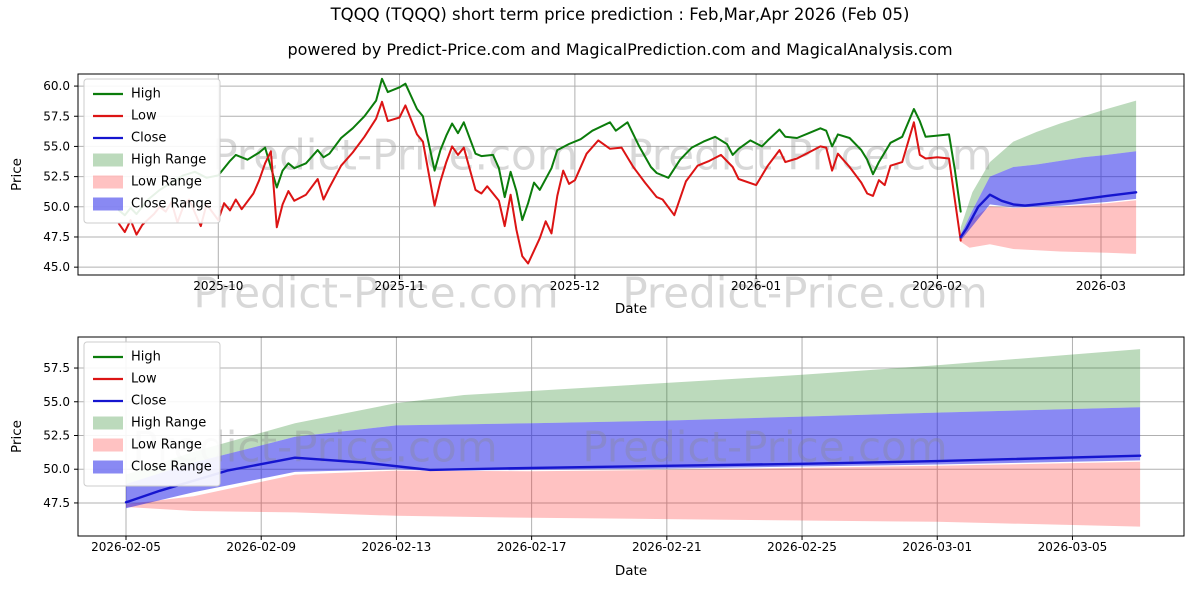 The image size is (1200, 600). Describe the element at coordinates (261, 547) in the screenshot. I see `x-tick-label: 2026-02-09` at that location.